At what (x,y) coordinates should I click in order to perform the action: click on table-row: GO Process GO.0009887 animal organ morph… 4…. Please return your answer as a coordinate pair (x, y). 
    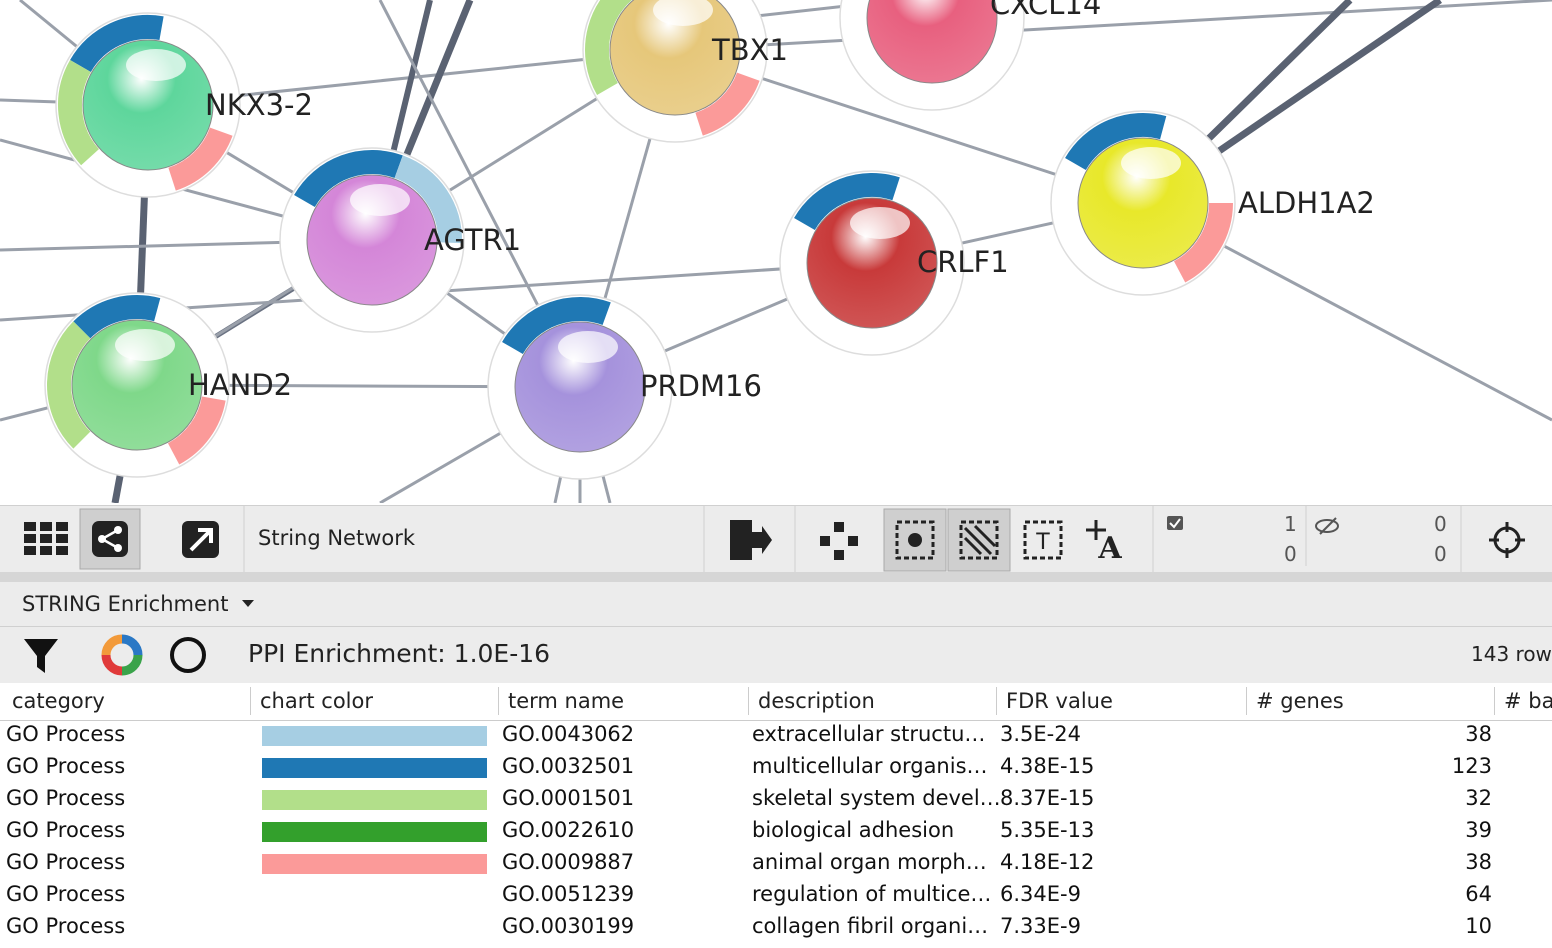
    Looking at the image, I should click on (776, 864).